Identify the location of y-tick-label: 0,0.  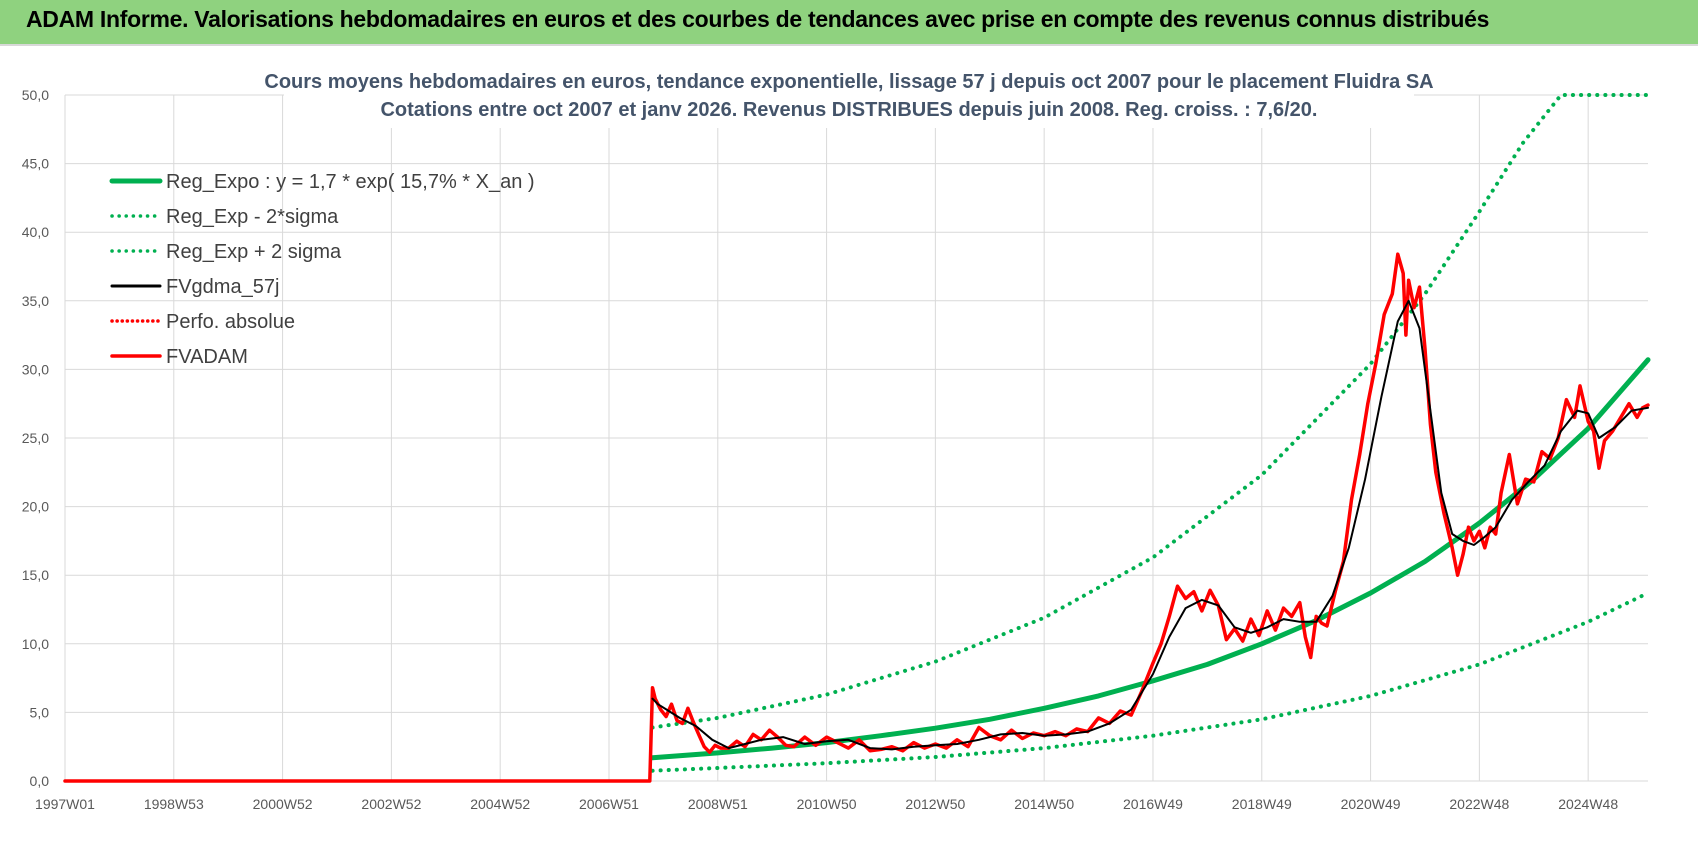
(40, 781).